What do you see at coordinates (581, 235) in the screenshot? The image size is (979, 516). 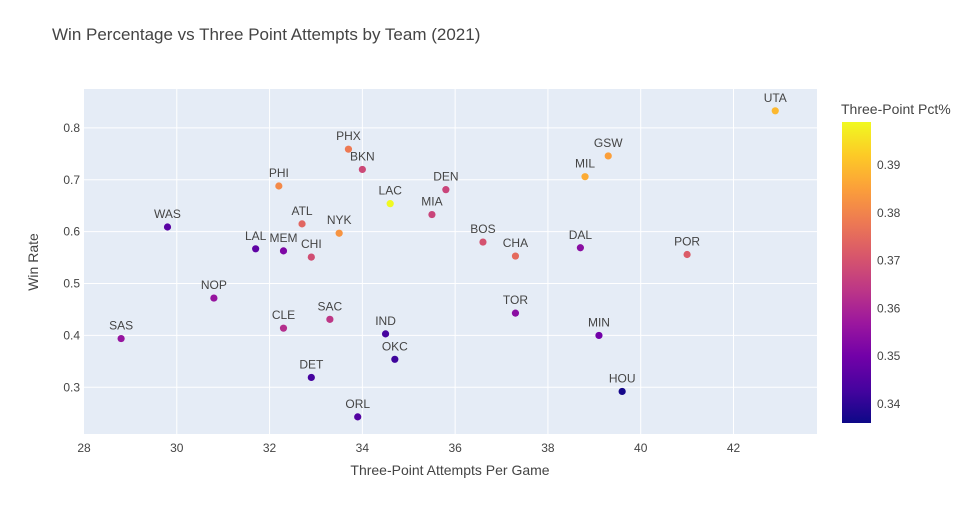 I see `point-label: DAL` at bounding box center [581, 235].